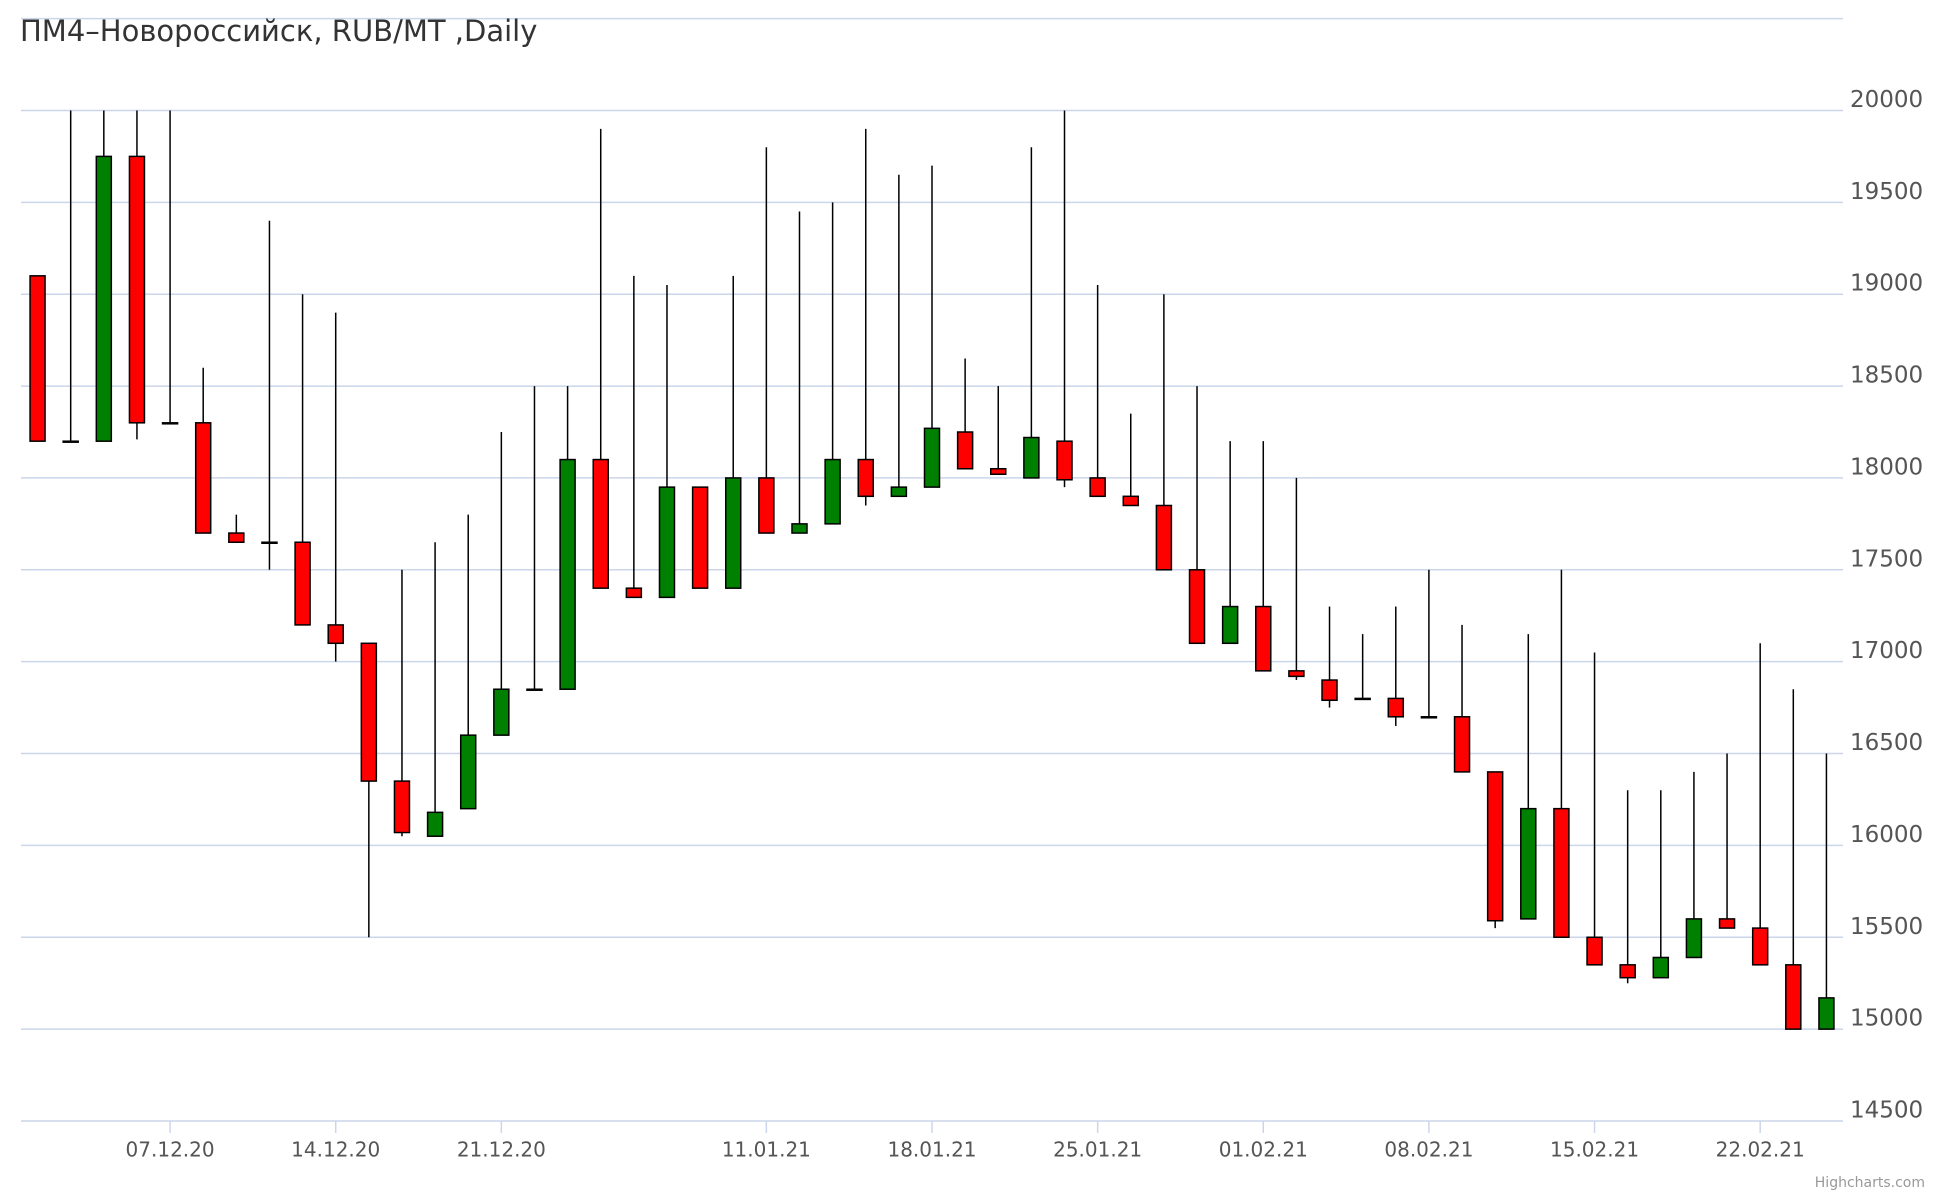 This screenshot has width=1940, height=1200. What do you see at coordinates (1886, 927) in the screenshot?
I see `y-tick-label: 15500` at bounding box center [1886, 927].